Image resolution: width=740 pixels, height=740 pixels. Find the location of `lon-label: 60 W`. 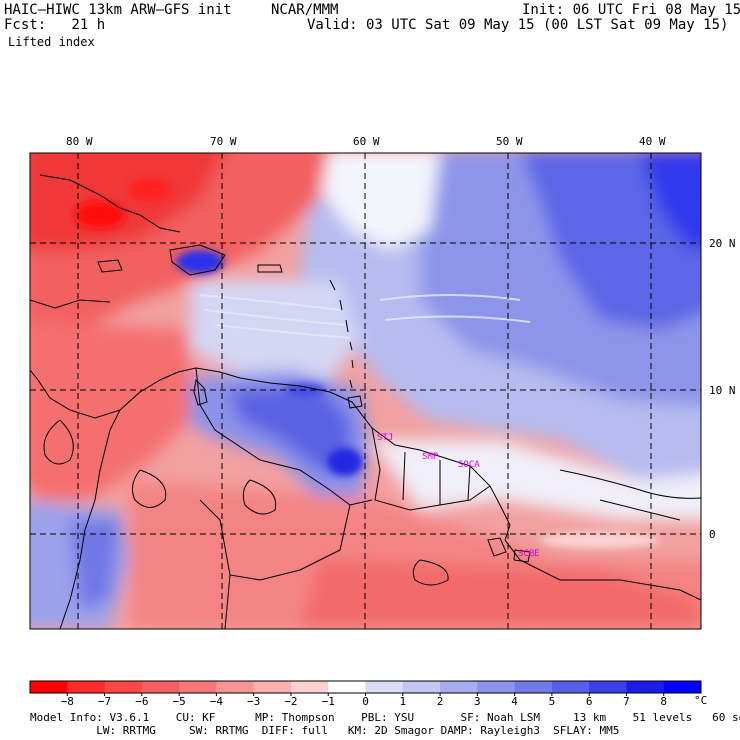

lon-label: 60 W is located at coordinates (366, 141).